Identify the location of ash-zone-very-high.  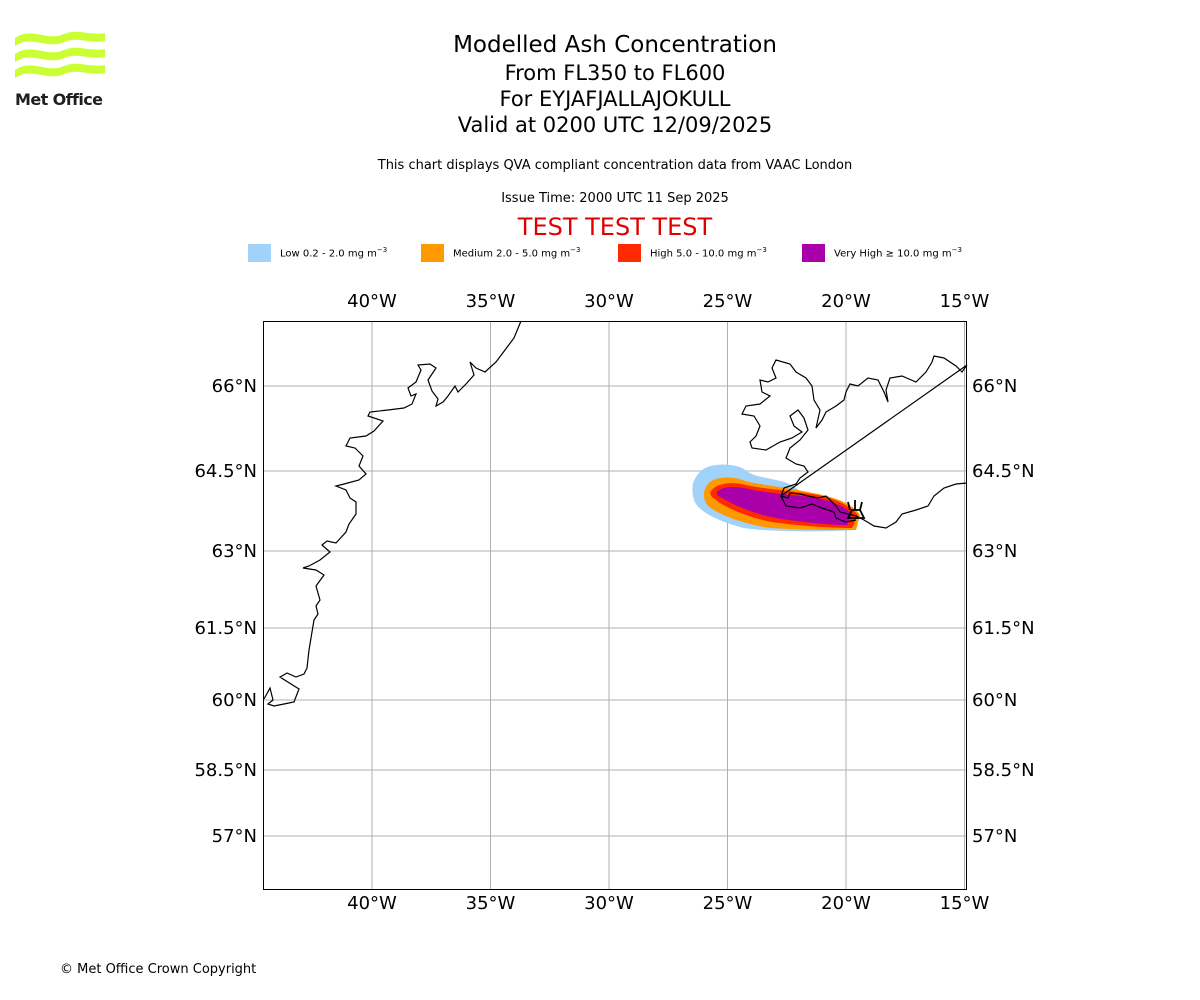
(784, 505).